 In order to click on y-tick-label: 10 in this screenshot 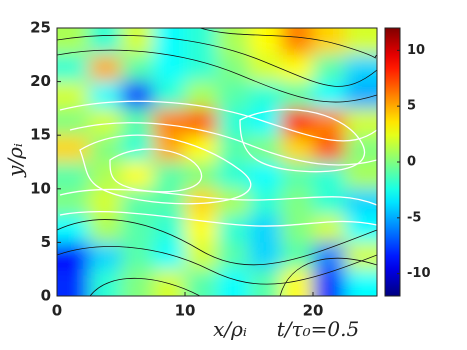, I will do `click(40, 188)`.